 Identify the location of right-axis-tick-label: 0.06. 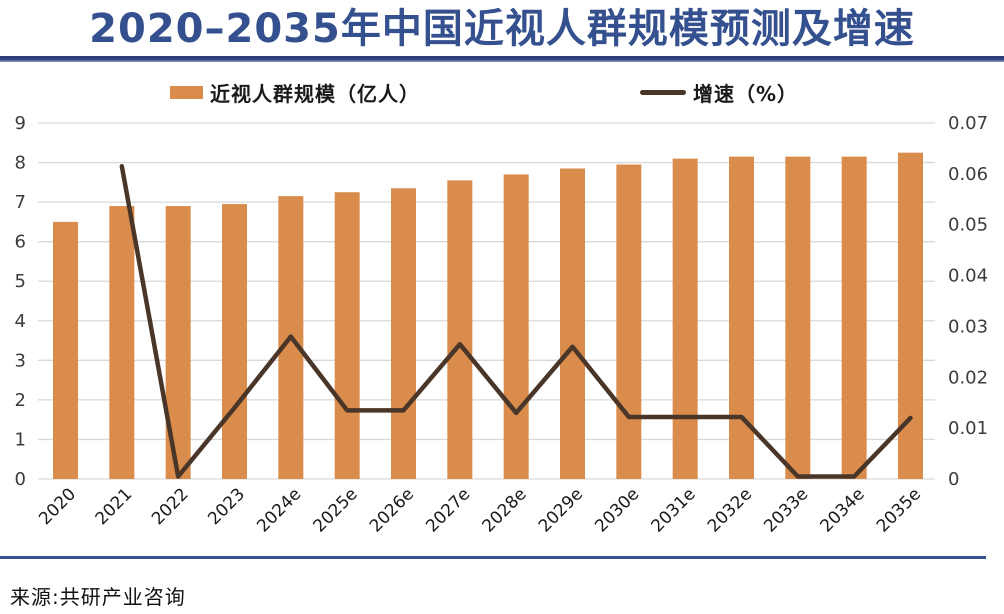
(968, 174).